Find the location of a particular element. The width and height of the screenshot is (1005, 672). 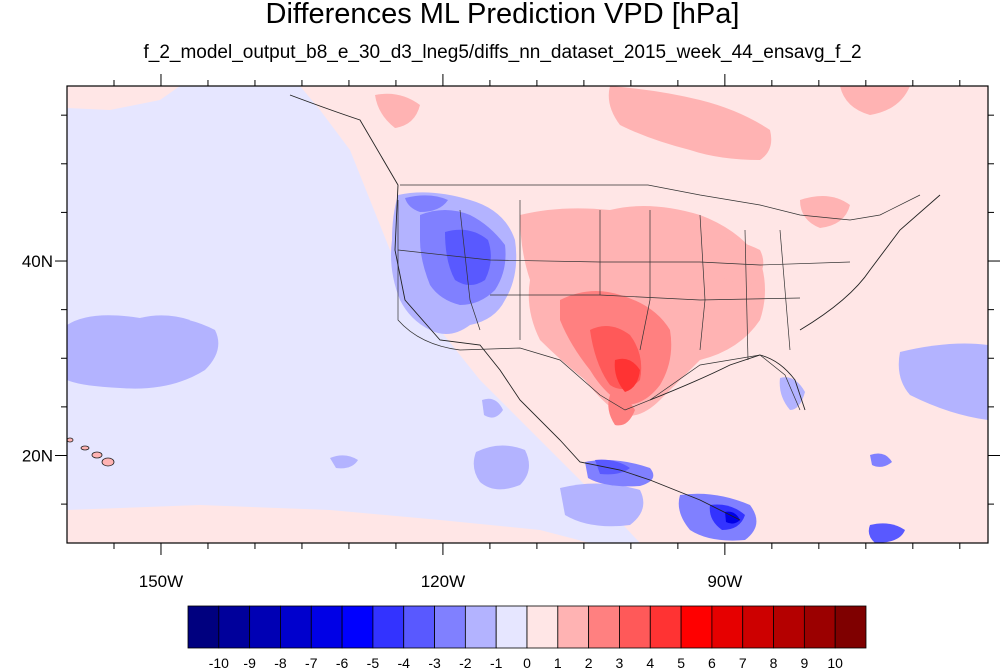

colorbar-label: 2 is located at coordinates (589, 663).